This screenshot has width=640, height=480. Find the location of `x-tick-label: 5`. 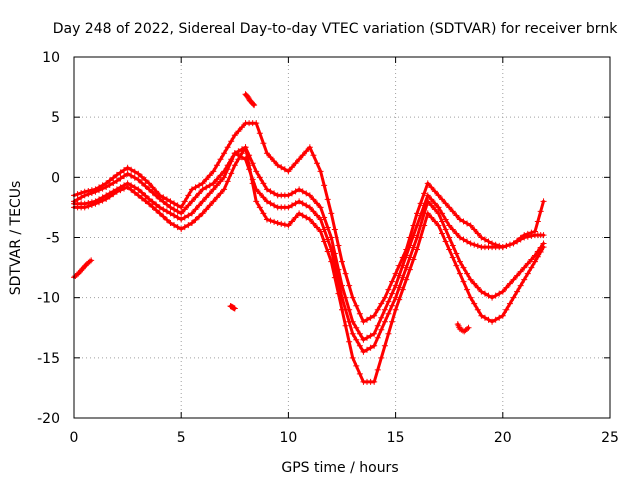

x-tick-label: 5 is located at coordinates (181, 438).